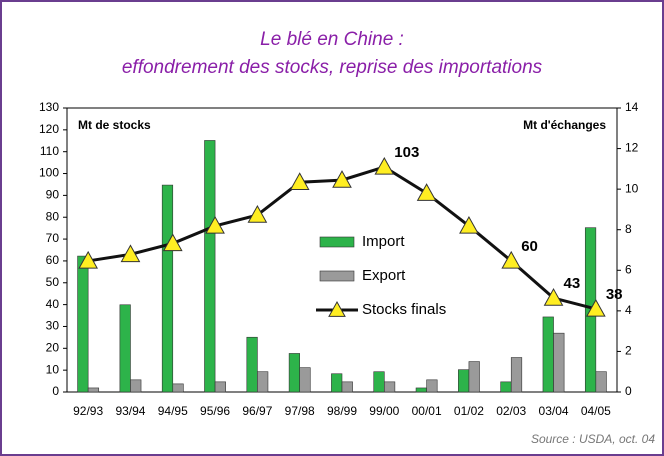 The width and height of the screenshot is (664, 456). What do you see at coordinates (628, 229) in the screenshot?
I see `y2-tick-label: 8` at bounding box center [628, 229].